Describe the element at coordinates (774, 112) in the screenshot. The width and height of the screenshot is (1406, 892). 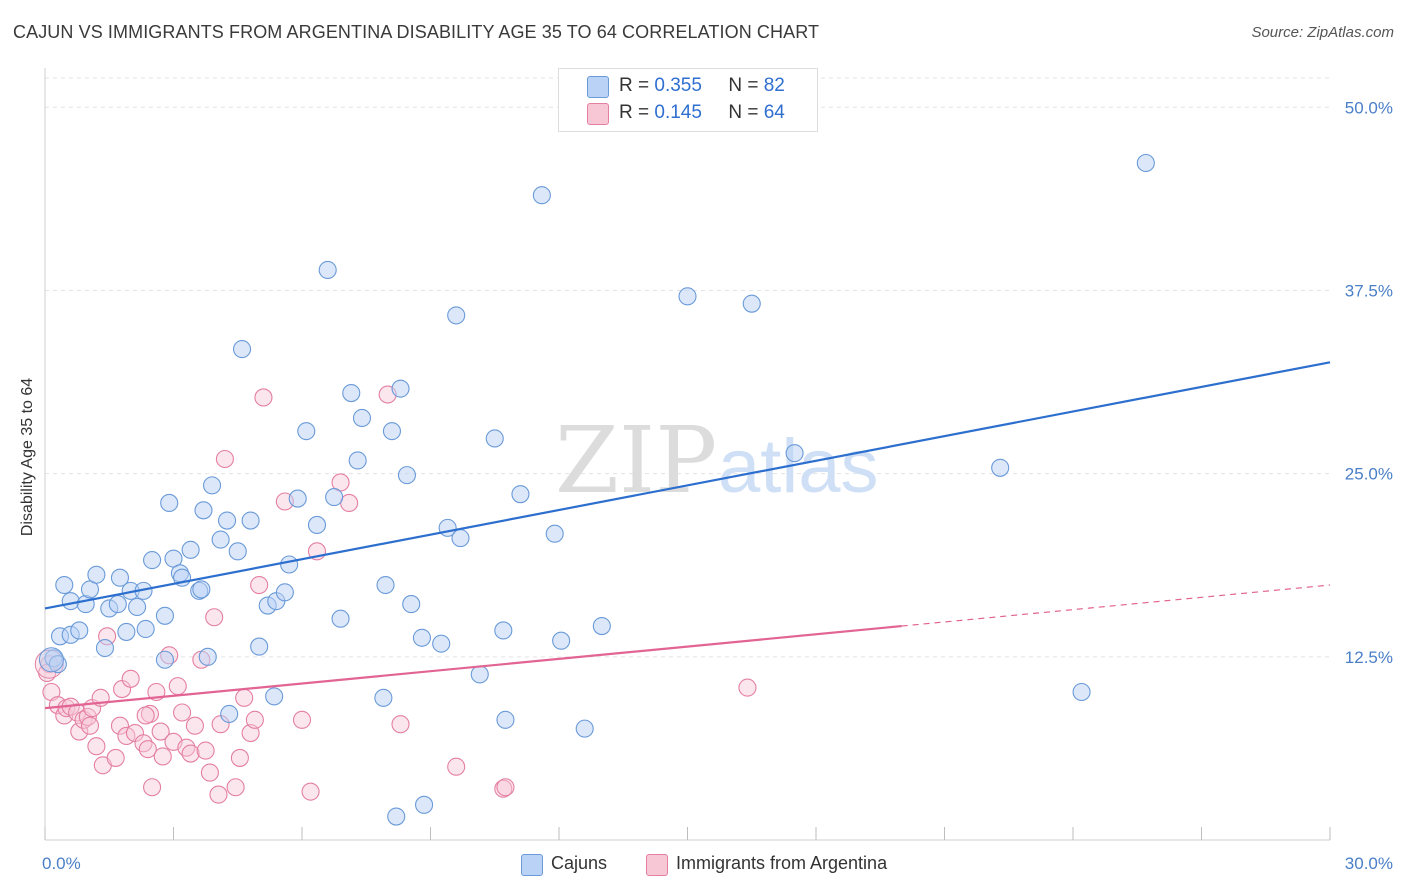
I see `legend-n-value-argentina: 64` at that location.